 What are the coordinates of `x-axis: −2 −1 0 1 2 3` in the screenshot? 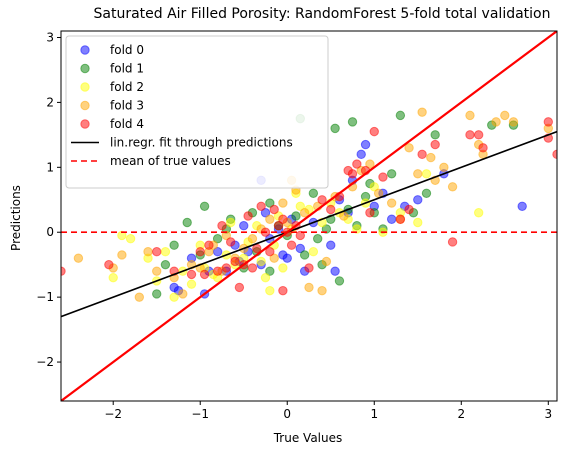 It's located at (328, 411).